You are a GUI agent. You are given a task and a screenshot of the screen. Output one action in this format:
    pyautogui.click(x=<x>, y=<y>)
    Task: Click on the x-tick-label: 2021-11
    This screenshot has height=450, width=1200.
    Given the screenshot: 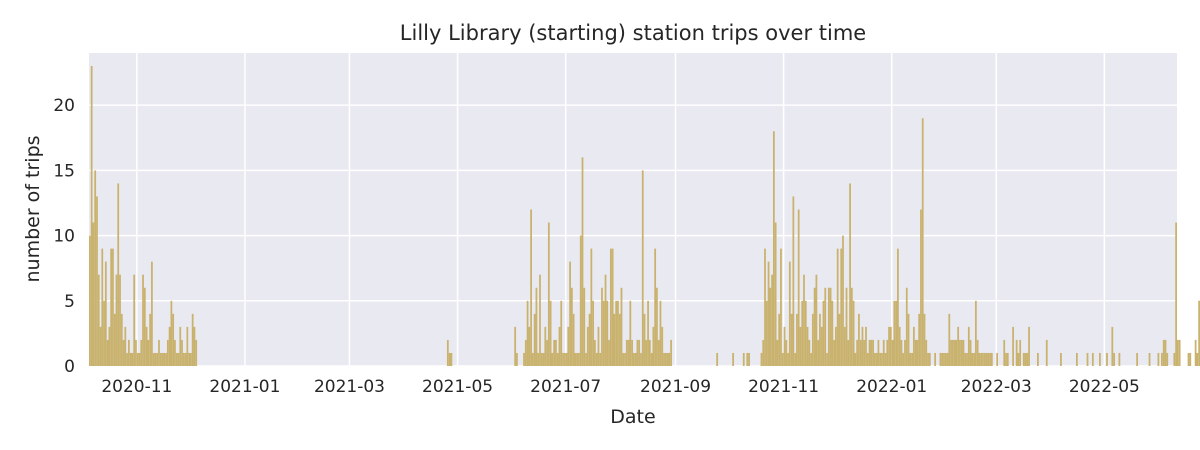 What is the action you would take?
    pyautogui.click(x=783, y=387)
    